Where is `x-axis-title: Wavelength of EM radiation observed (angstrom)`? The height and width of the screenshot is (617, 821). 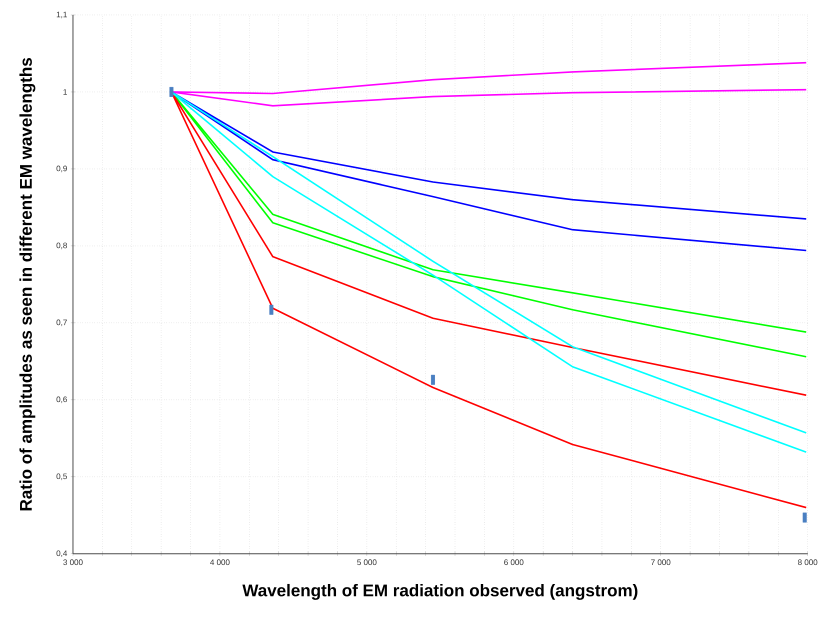 x-axis-title: Wavelength of EM radiation observed (angstrom) is located at coordinates (440, 592).